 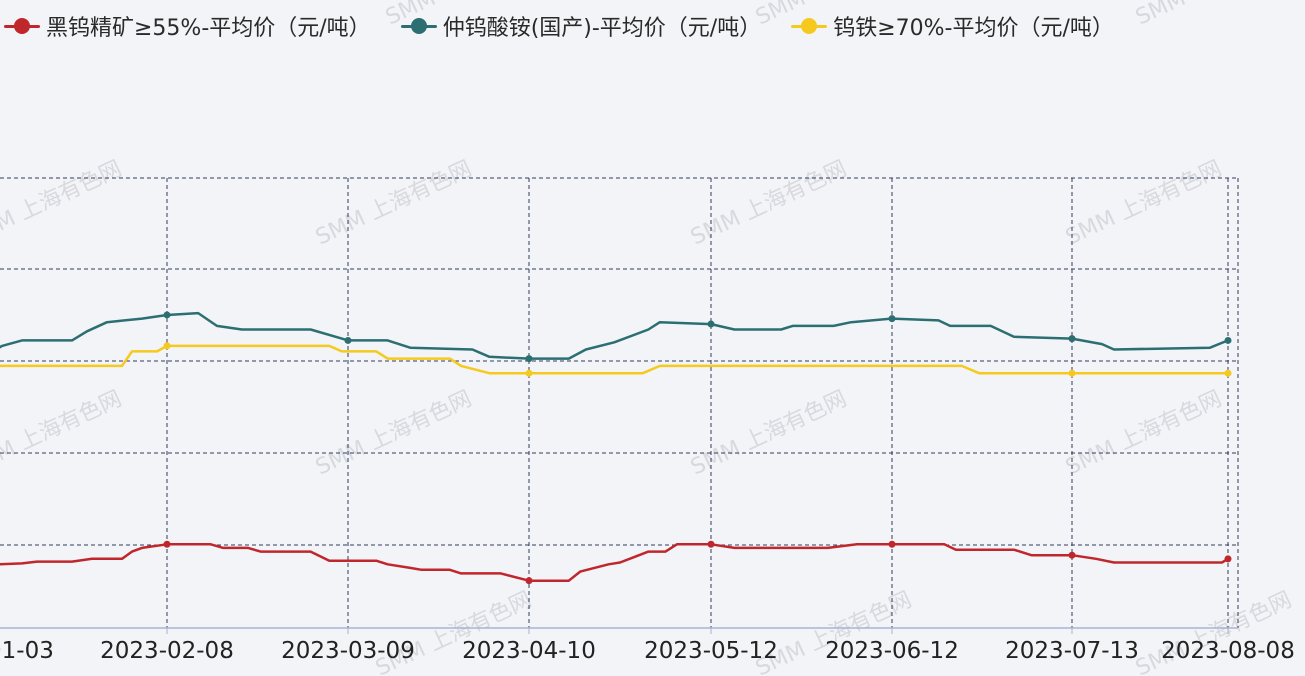 What do you see at coordinates (973, 28) in the screenshot?
I see `legend-label-3: 钨铁≥70%-平均价（元/吨）` at bounding box center [973, 28].